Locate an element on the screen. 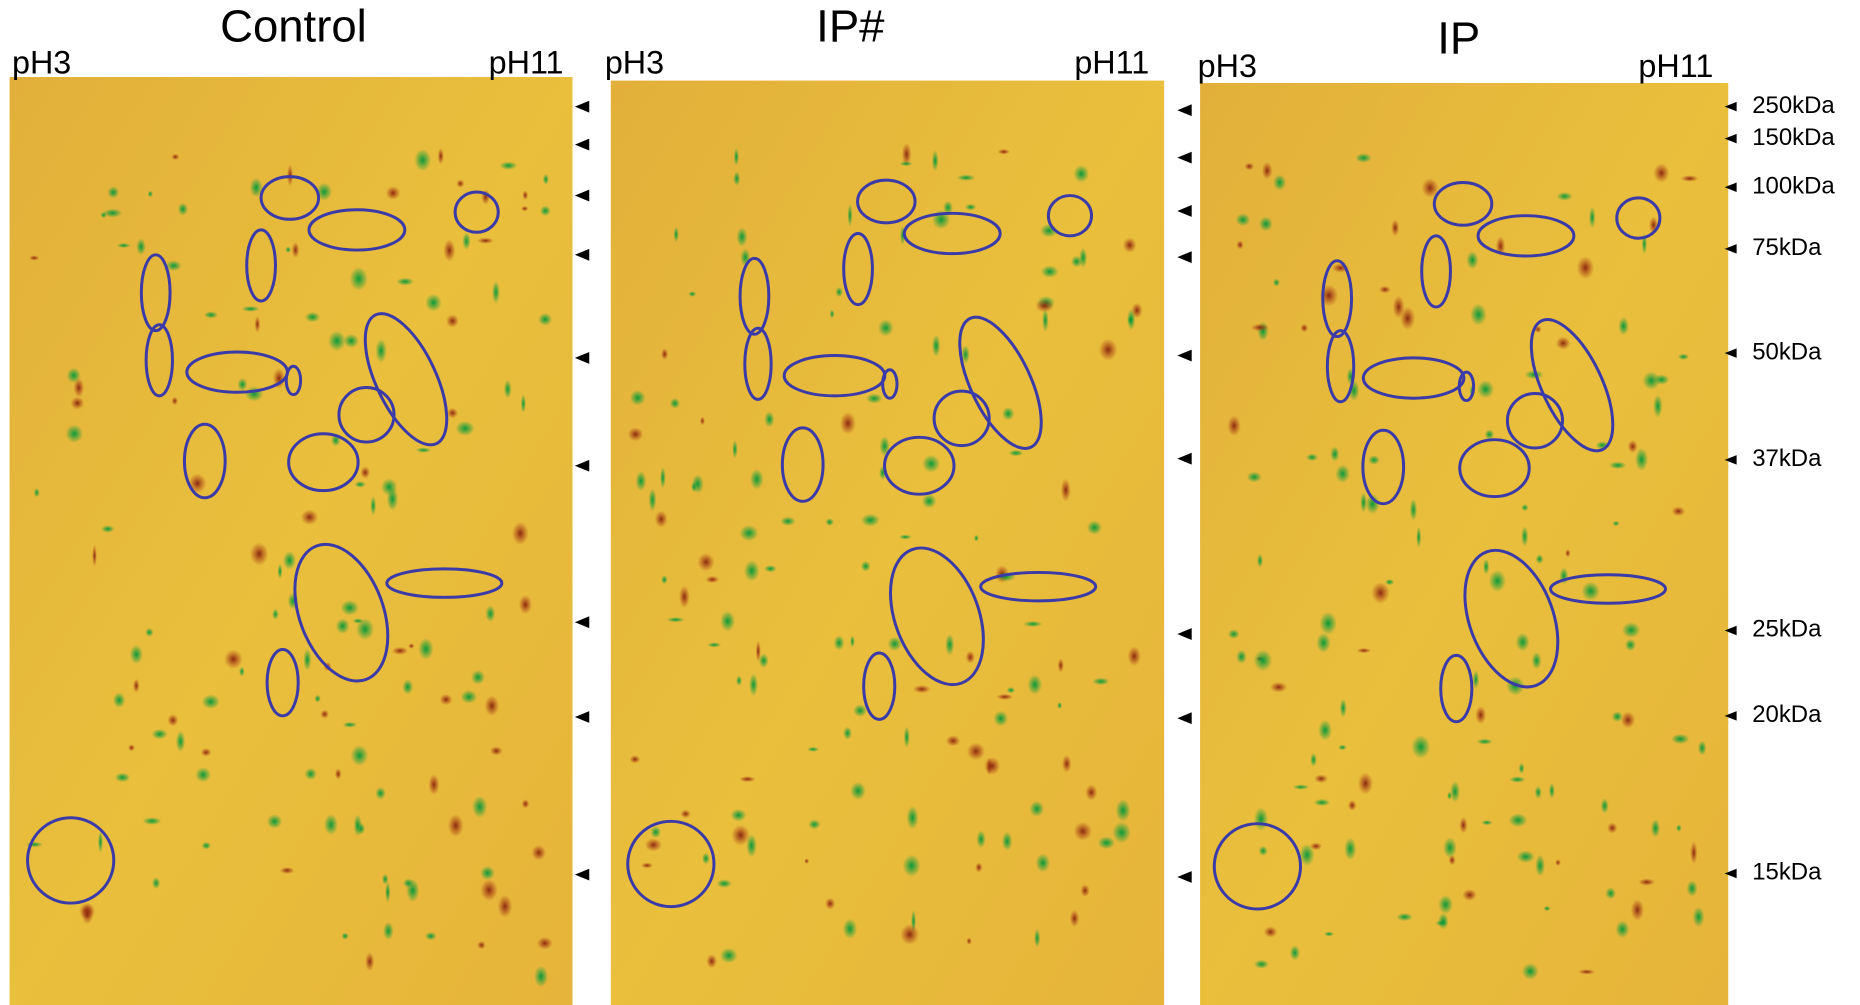 This screenshot has width=1860, height=1005. marker-label: 250kDa is located at coordinates (1793, 105).